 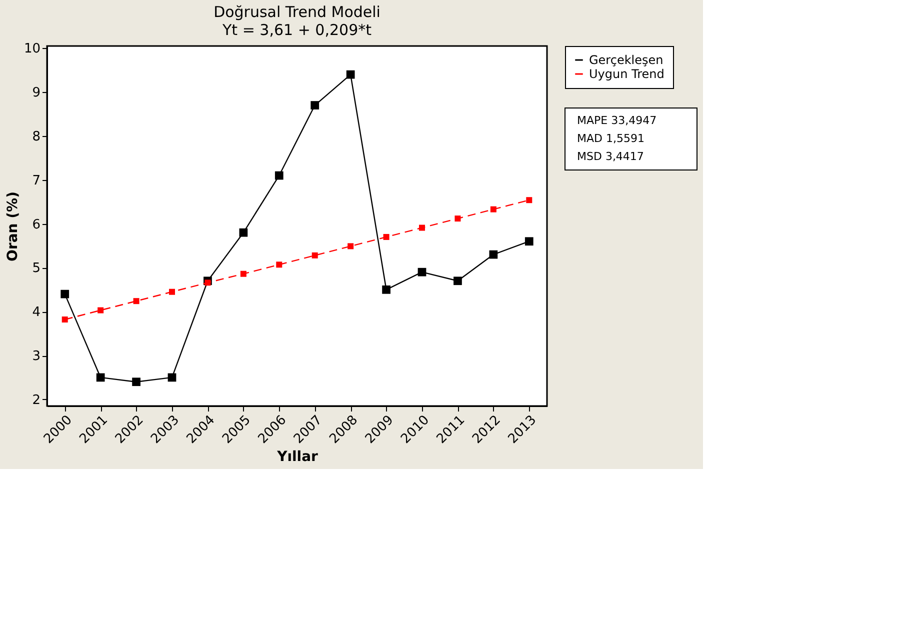 I want to click on y-axis-title: Oran (%), so click(x=12, y=227).